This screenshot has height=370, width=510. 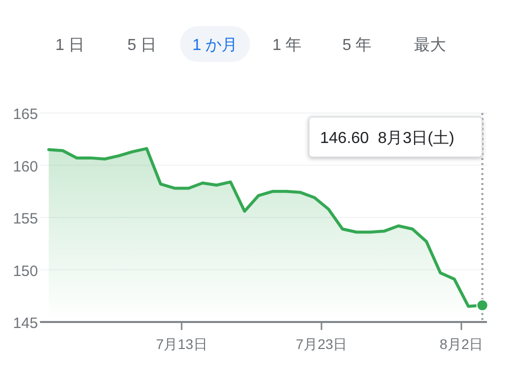 I want to click on y-tick-label: 155, so click(x=25, y=219).